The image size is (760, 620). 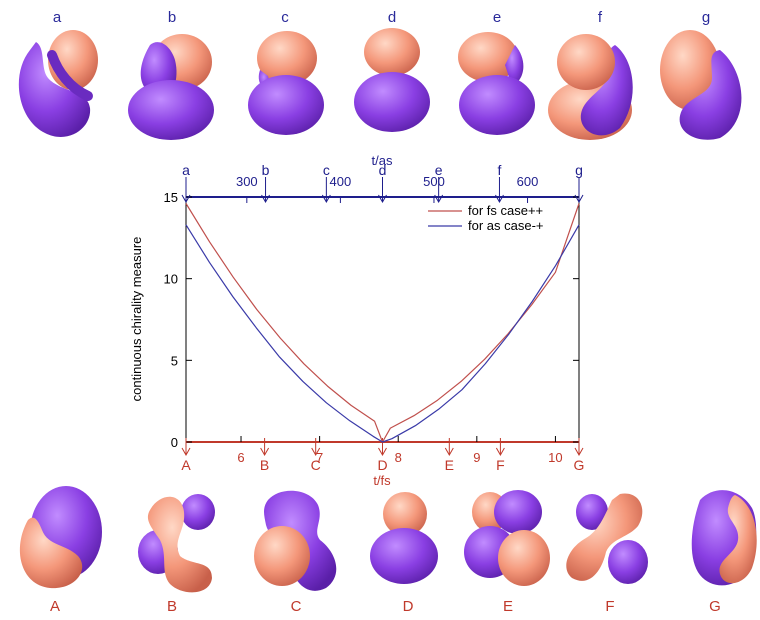 What do you see at coordinates (609, 606) in the screenshot?
I see `bottom-panel-label: F` at bounding box center [609, 606].